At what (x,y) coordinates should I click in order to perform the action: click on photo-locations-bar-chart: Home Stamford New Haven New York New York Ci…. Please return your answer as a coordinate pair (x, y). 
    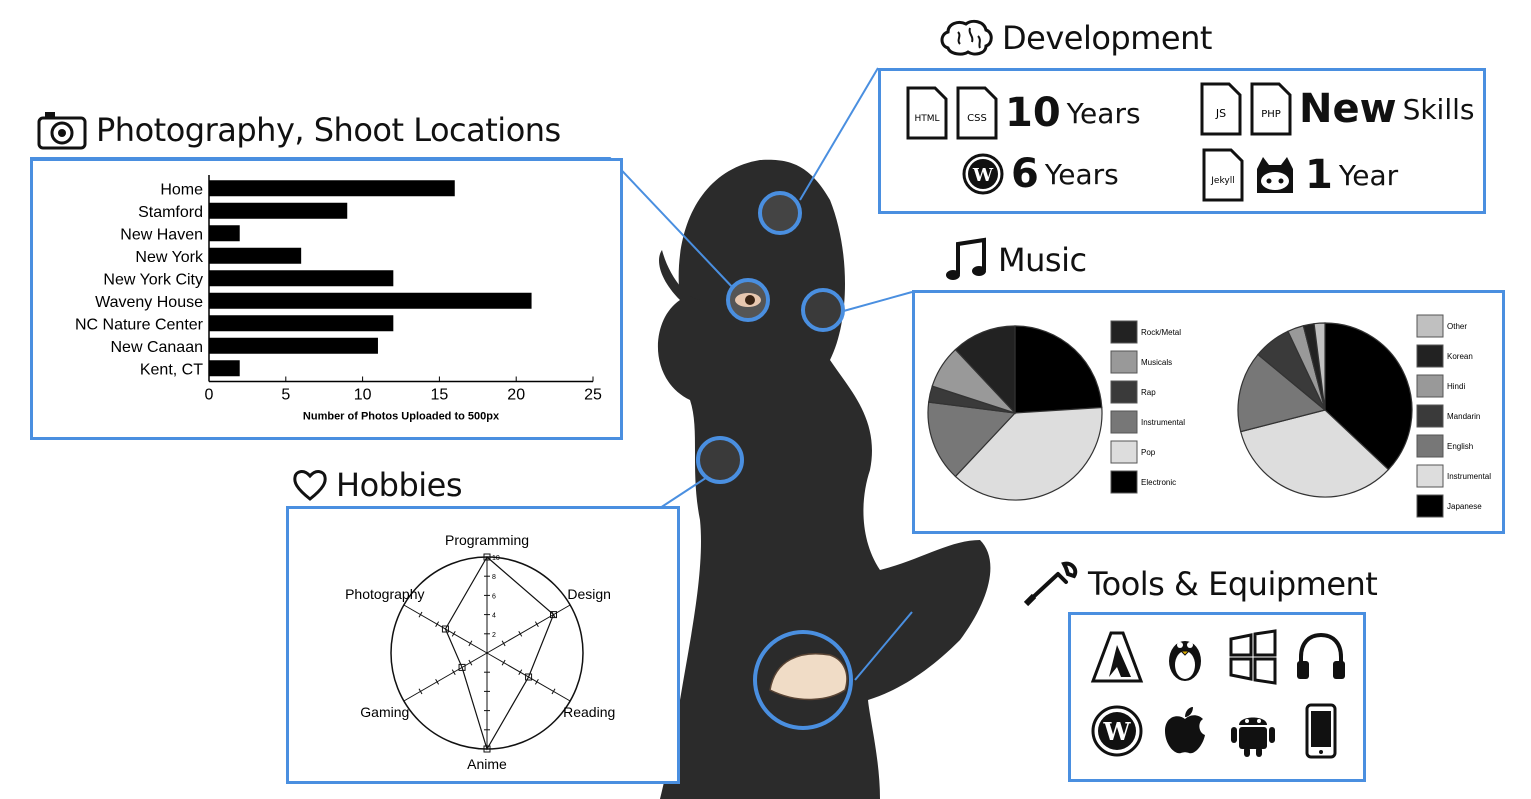
    Looking at the image, I should click on (338, 299).